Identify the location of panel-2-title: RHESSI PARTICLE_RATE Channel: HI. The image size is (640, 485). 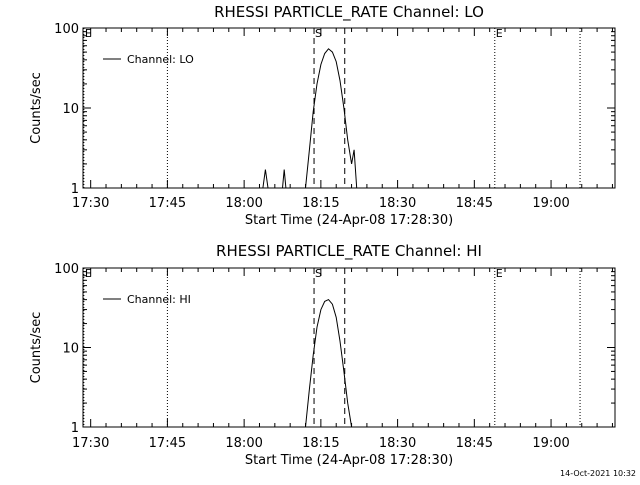
(349, 251).